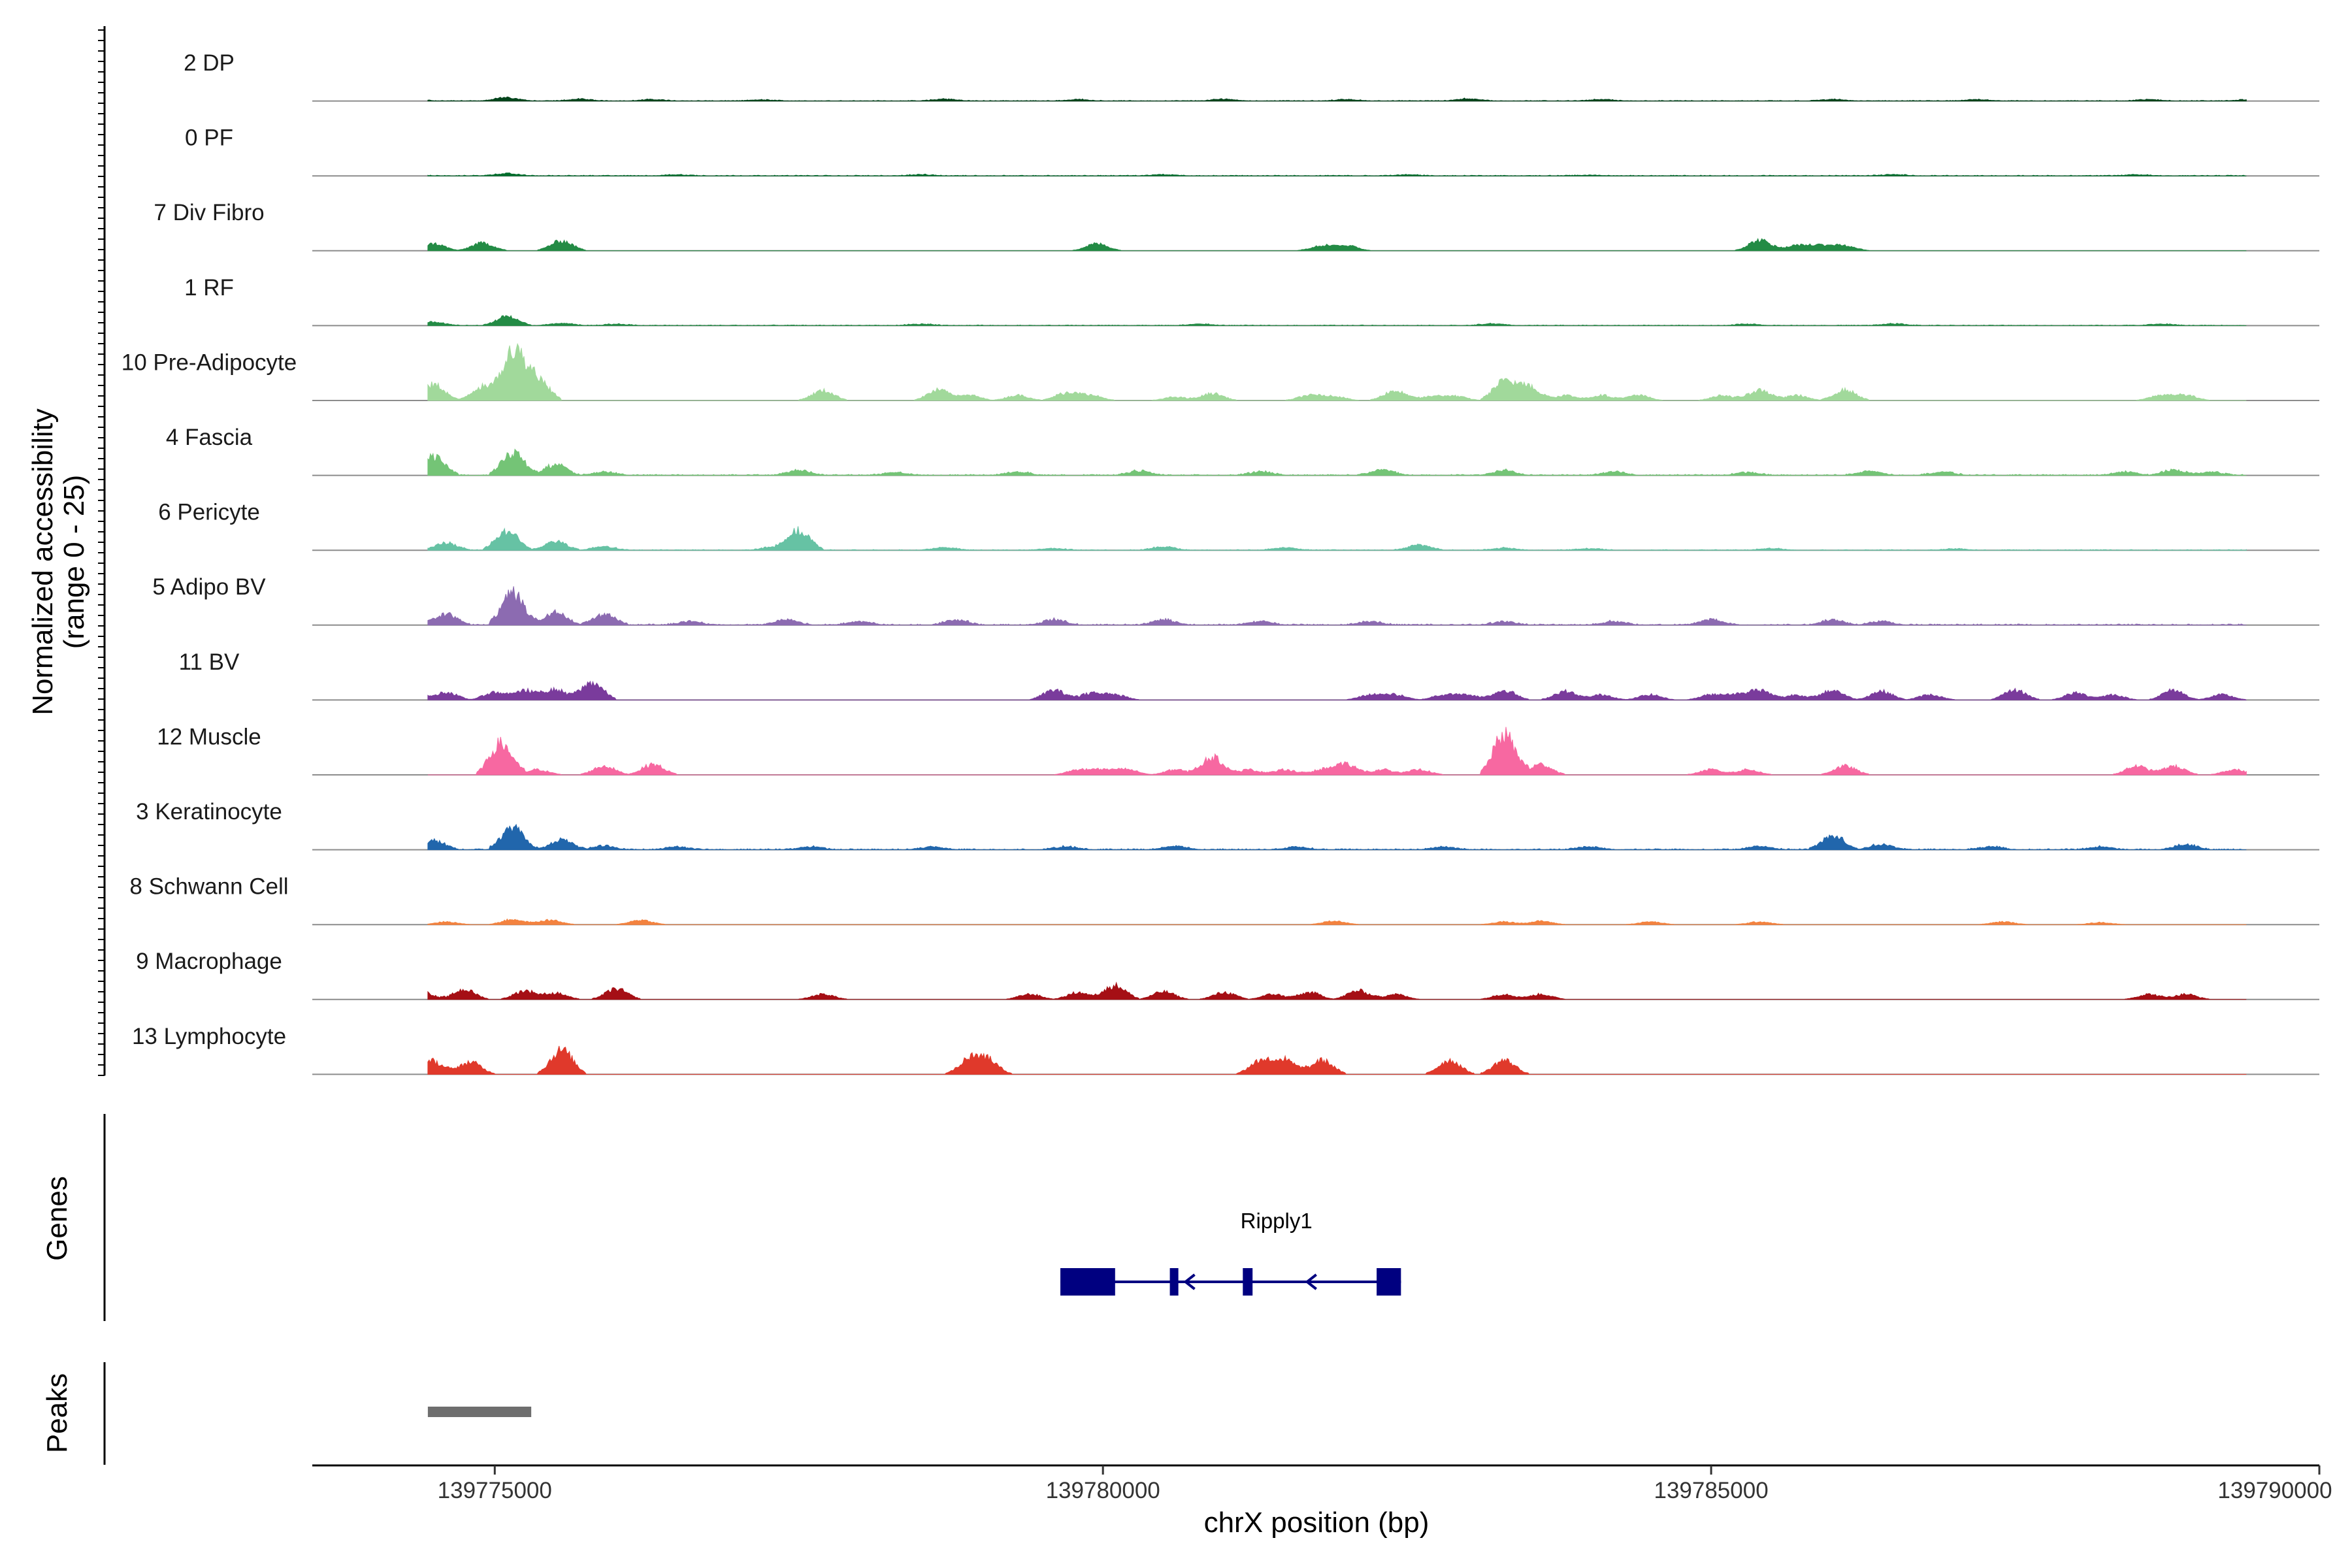  I want to click on track-label: 9 Macrophage, so click(209, 961).